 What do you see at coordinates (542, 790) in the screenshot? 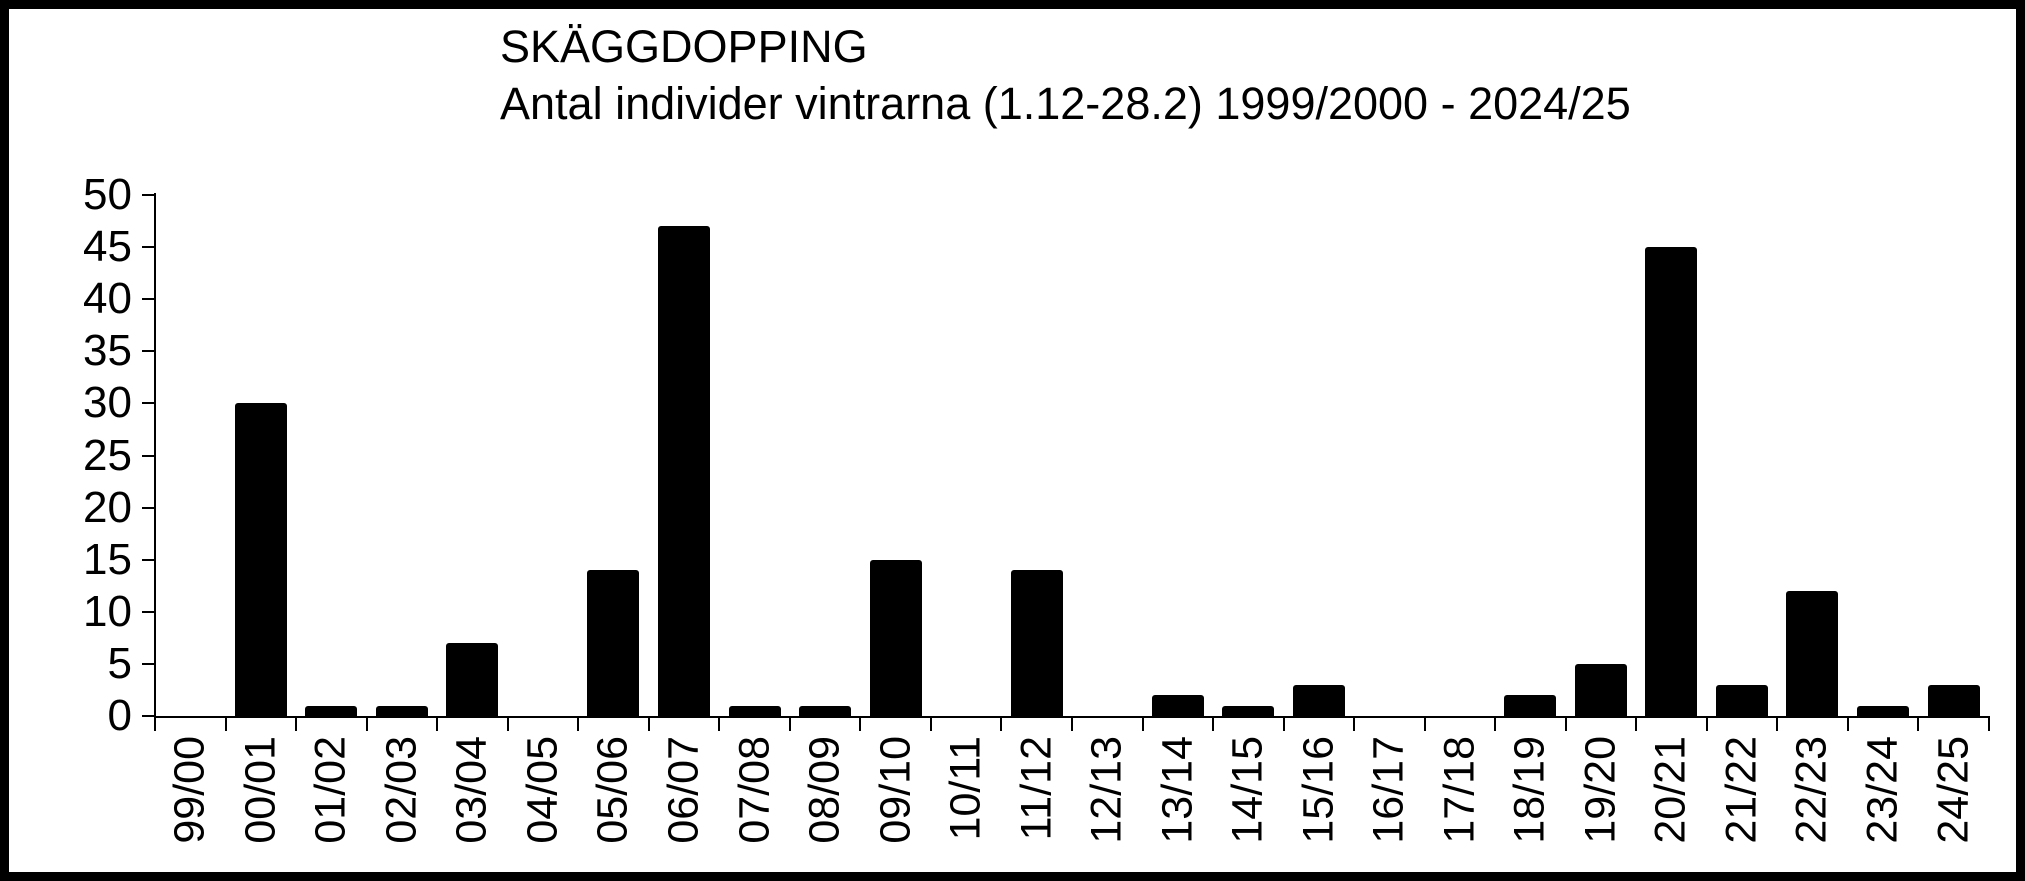
I see `x-tick-label: 04/05` at bounding box center [542, 790].